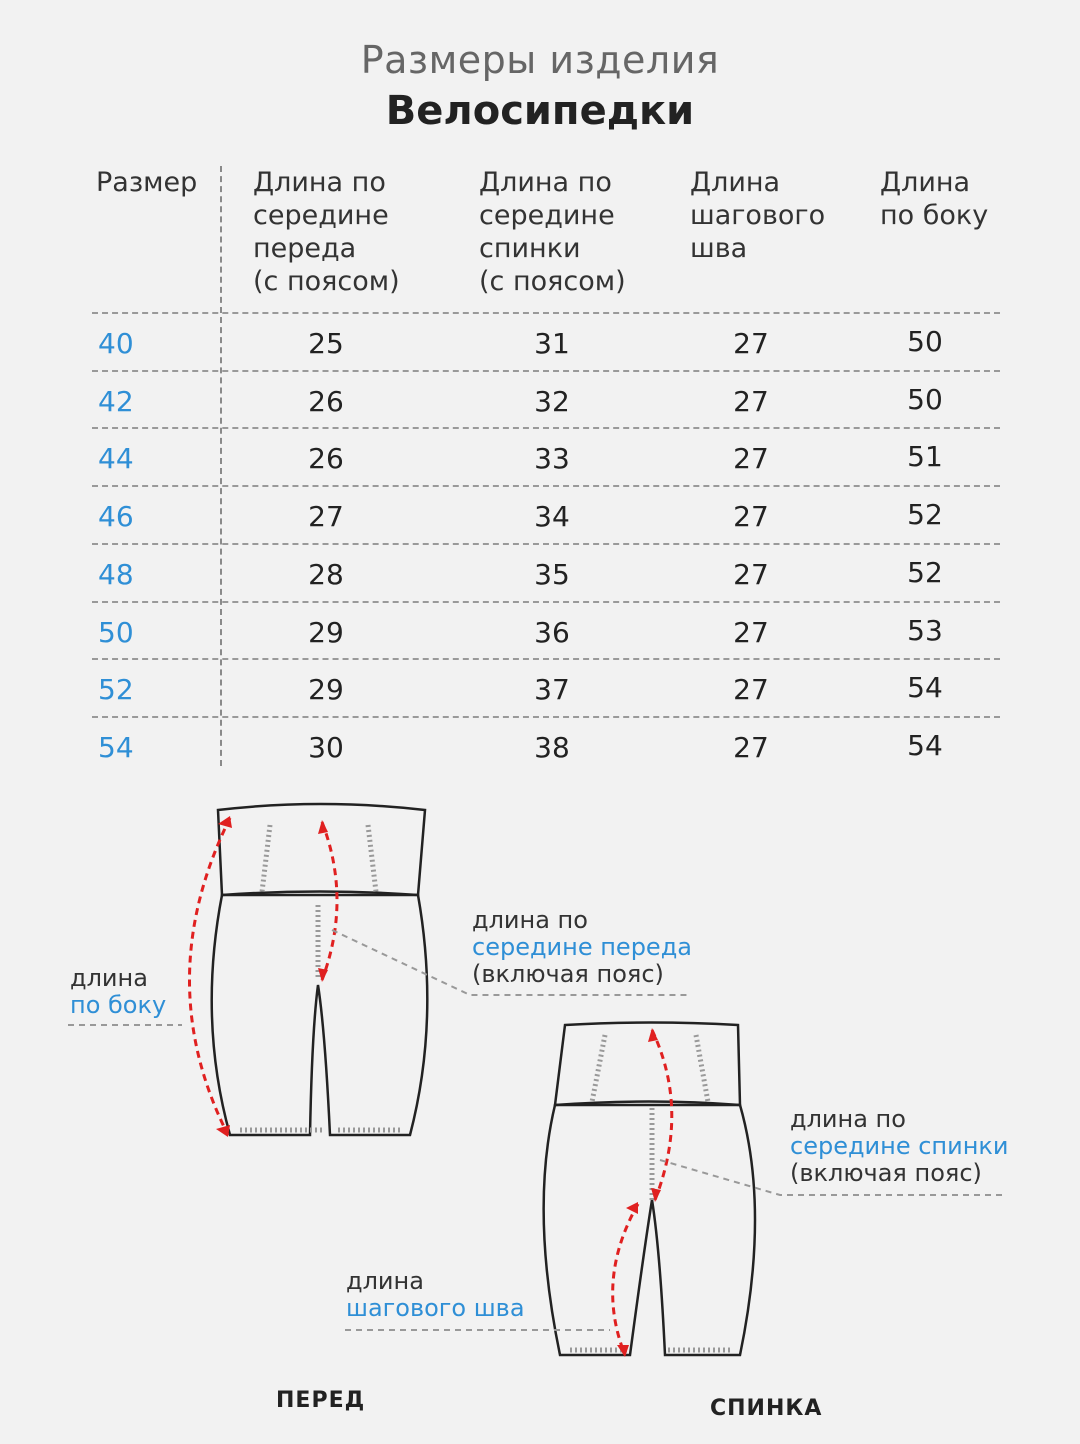 This screenshot has height=1444, width=1080. What do you see at coordinates (934, 199) in the screenshot?
I see `header-side-length: Длина по боку` at bounding box center [934, 199].